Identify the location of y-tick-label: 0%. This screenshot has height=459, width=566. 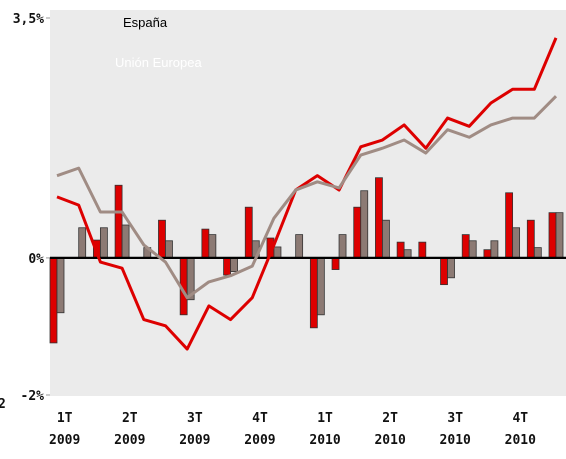
(36, 259).